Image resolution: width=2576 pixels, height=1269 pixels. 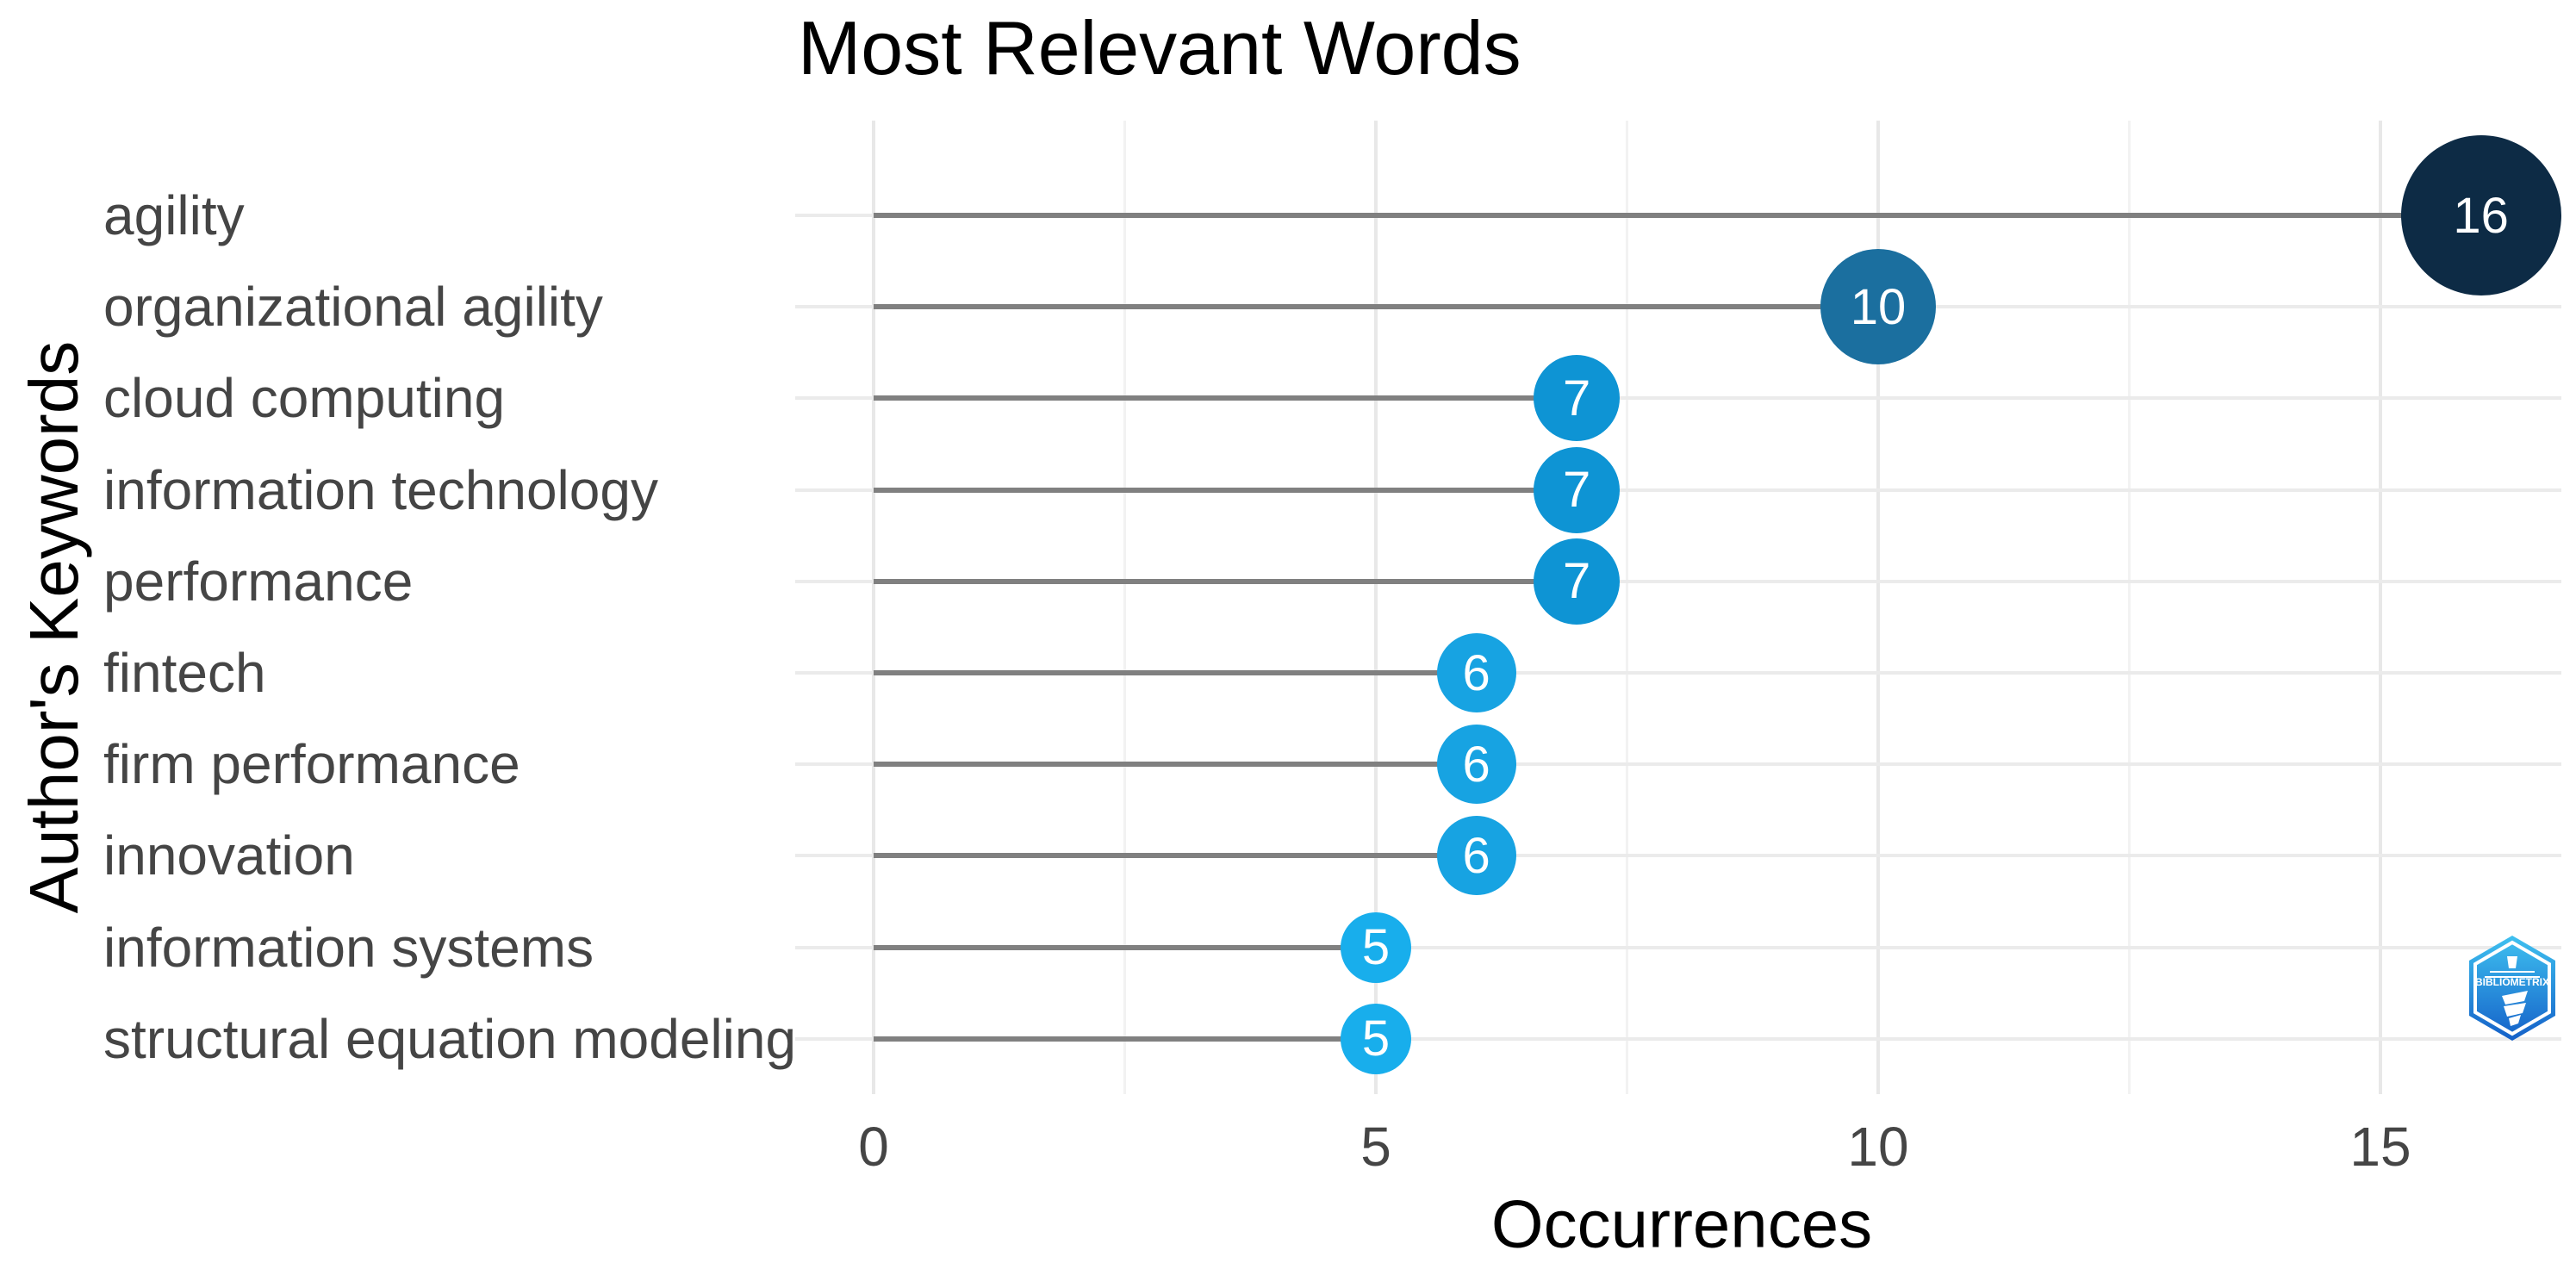 What do you see at coordinates (185, 673) in the screenshot?
I see `y-tick-label: fintech` at bounding box center [185, 673].